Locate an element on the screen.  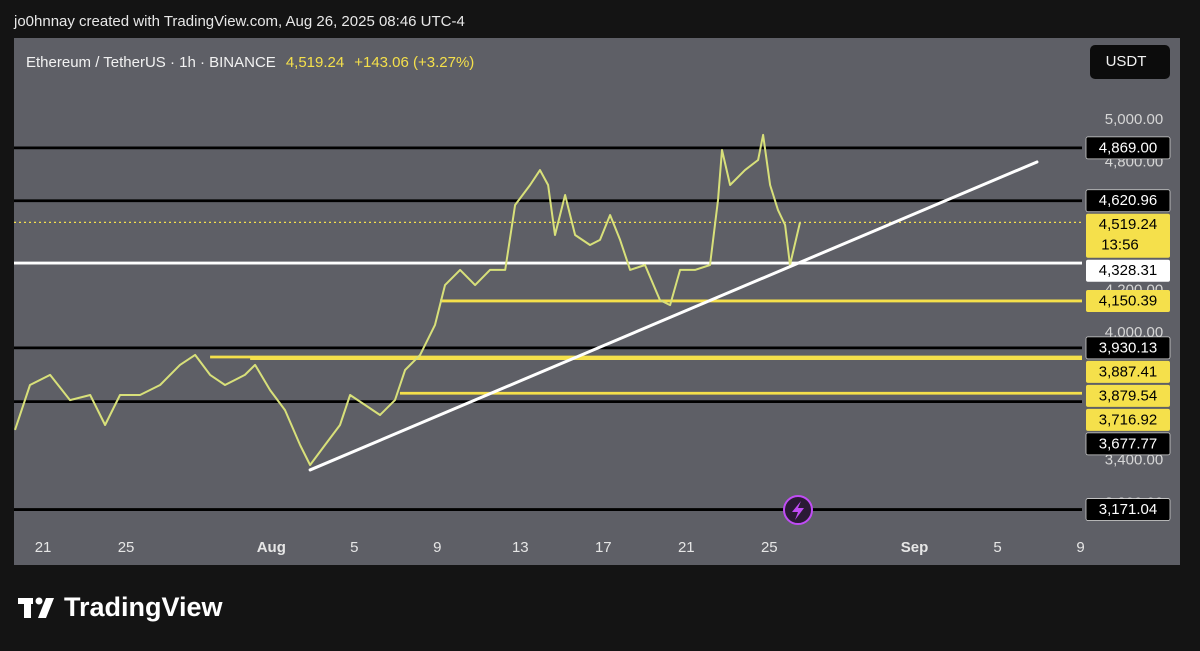
level-label: 4,519.24 is located at coordinates (1128, 224).